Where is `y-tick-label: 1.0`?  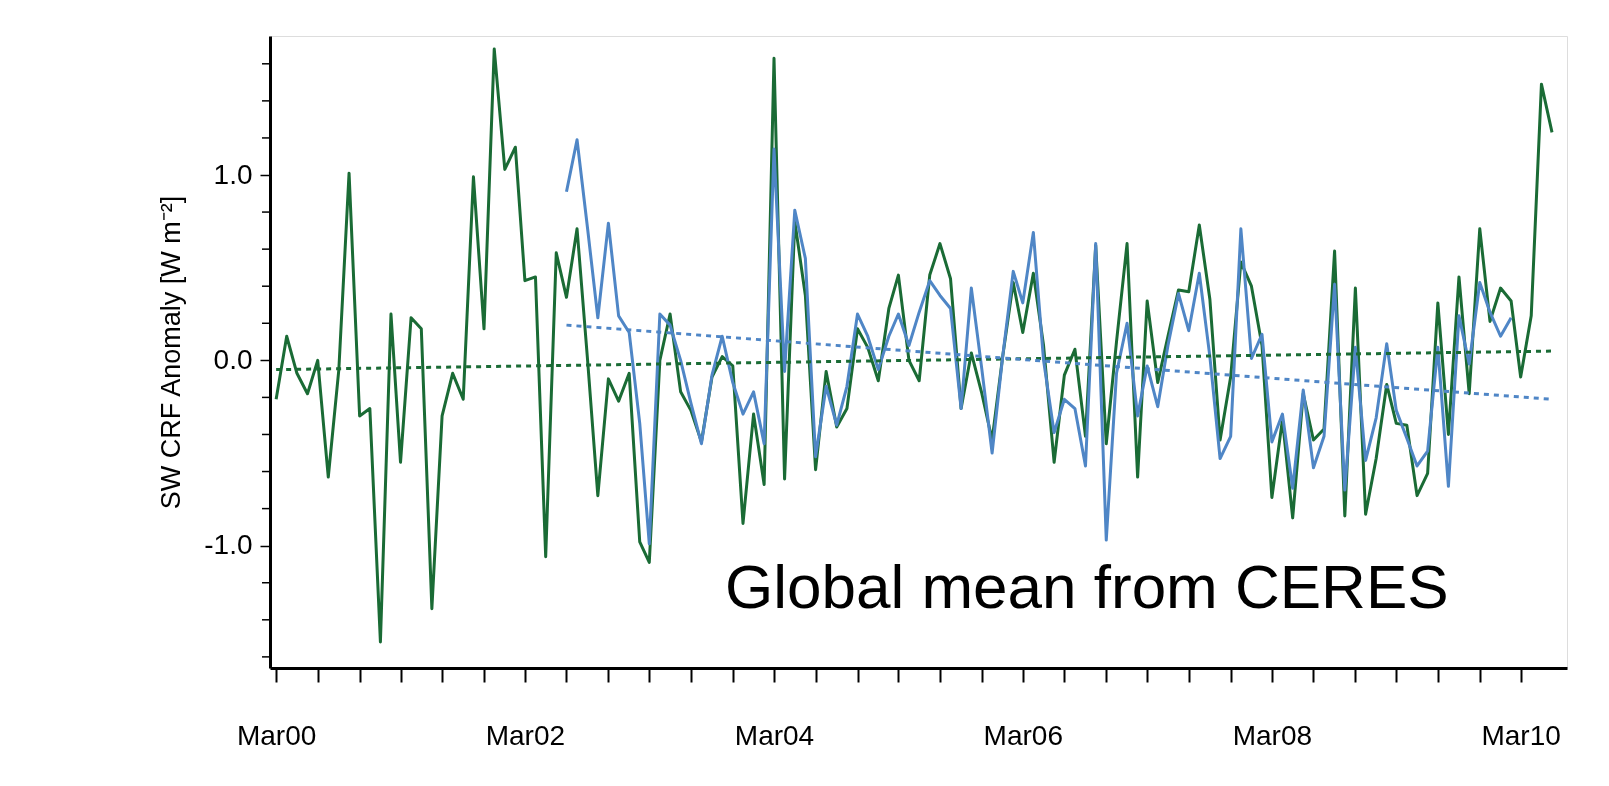
y-tick-label: 1.0 is located at coordinates (233, 174).